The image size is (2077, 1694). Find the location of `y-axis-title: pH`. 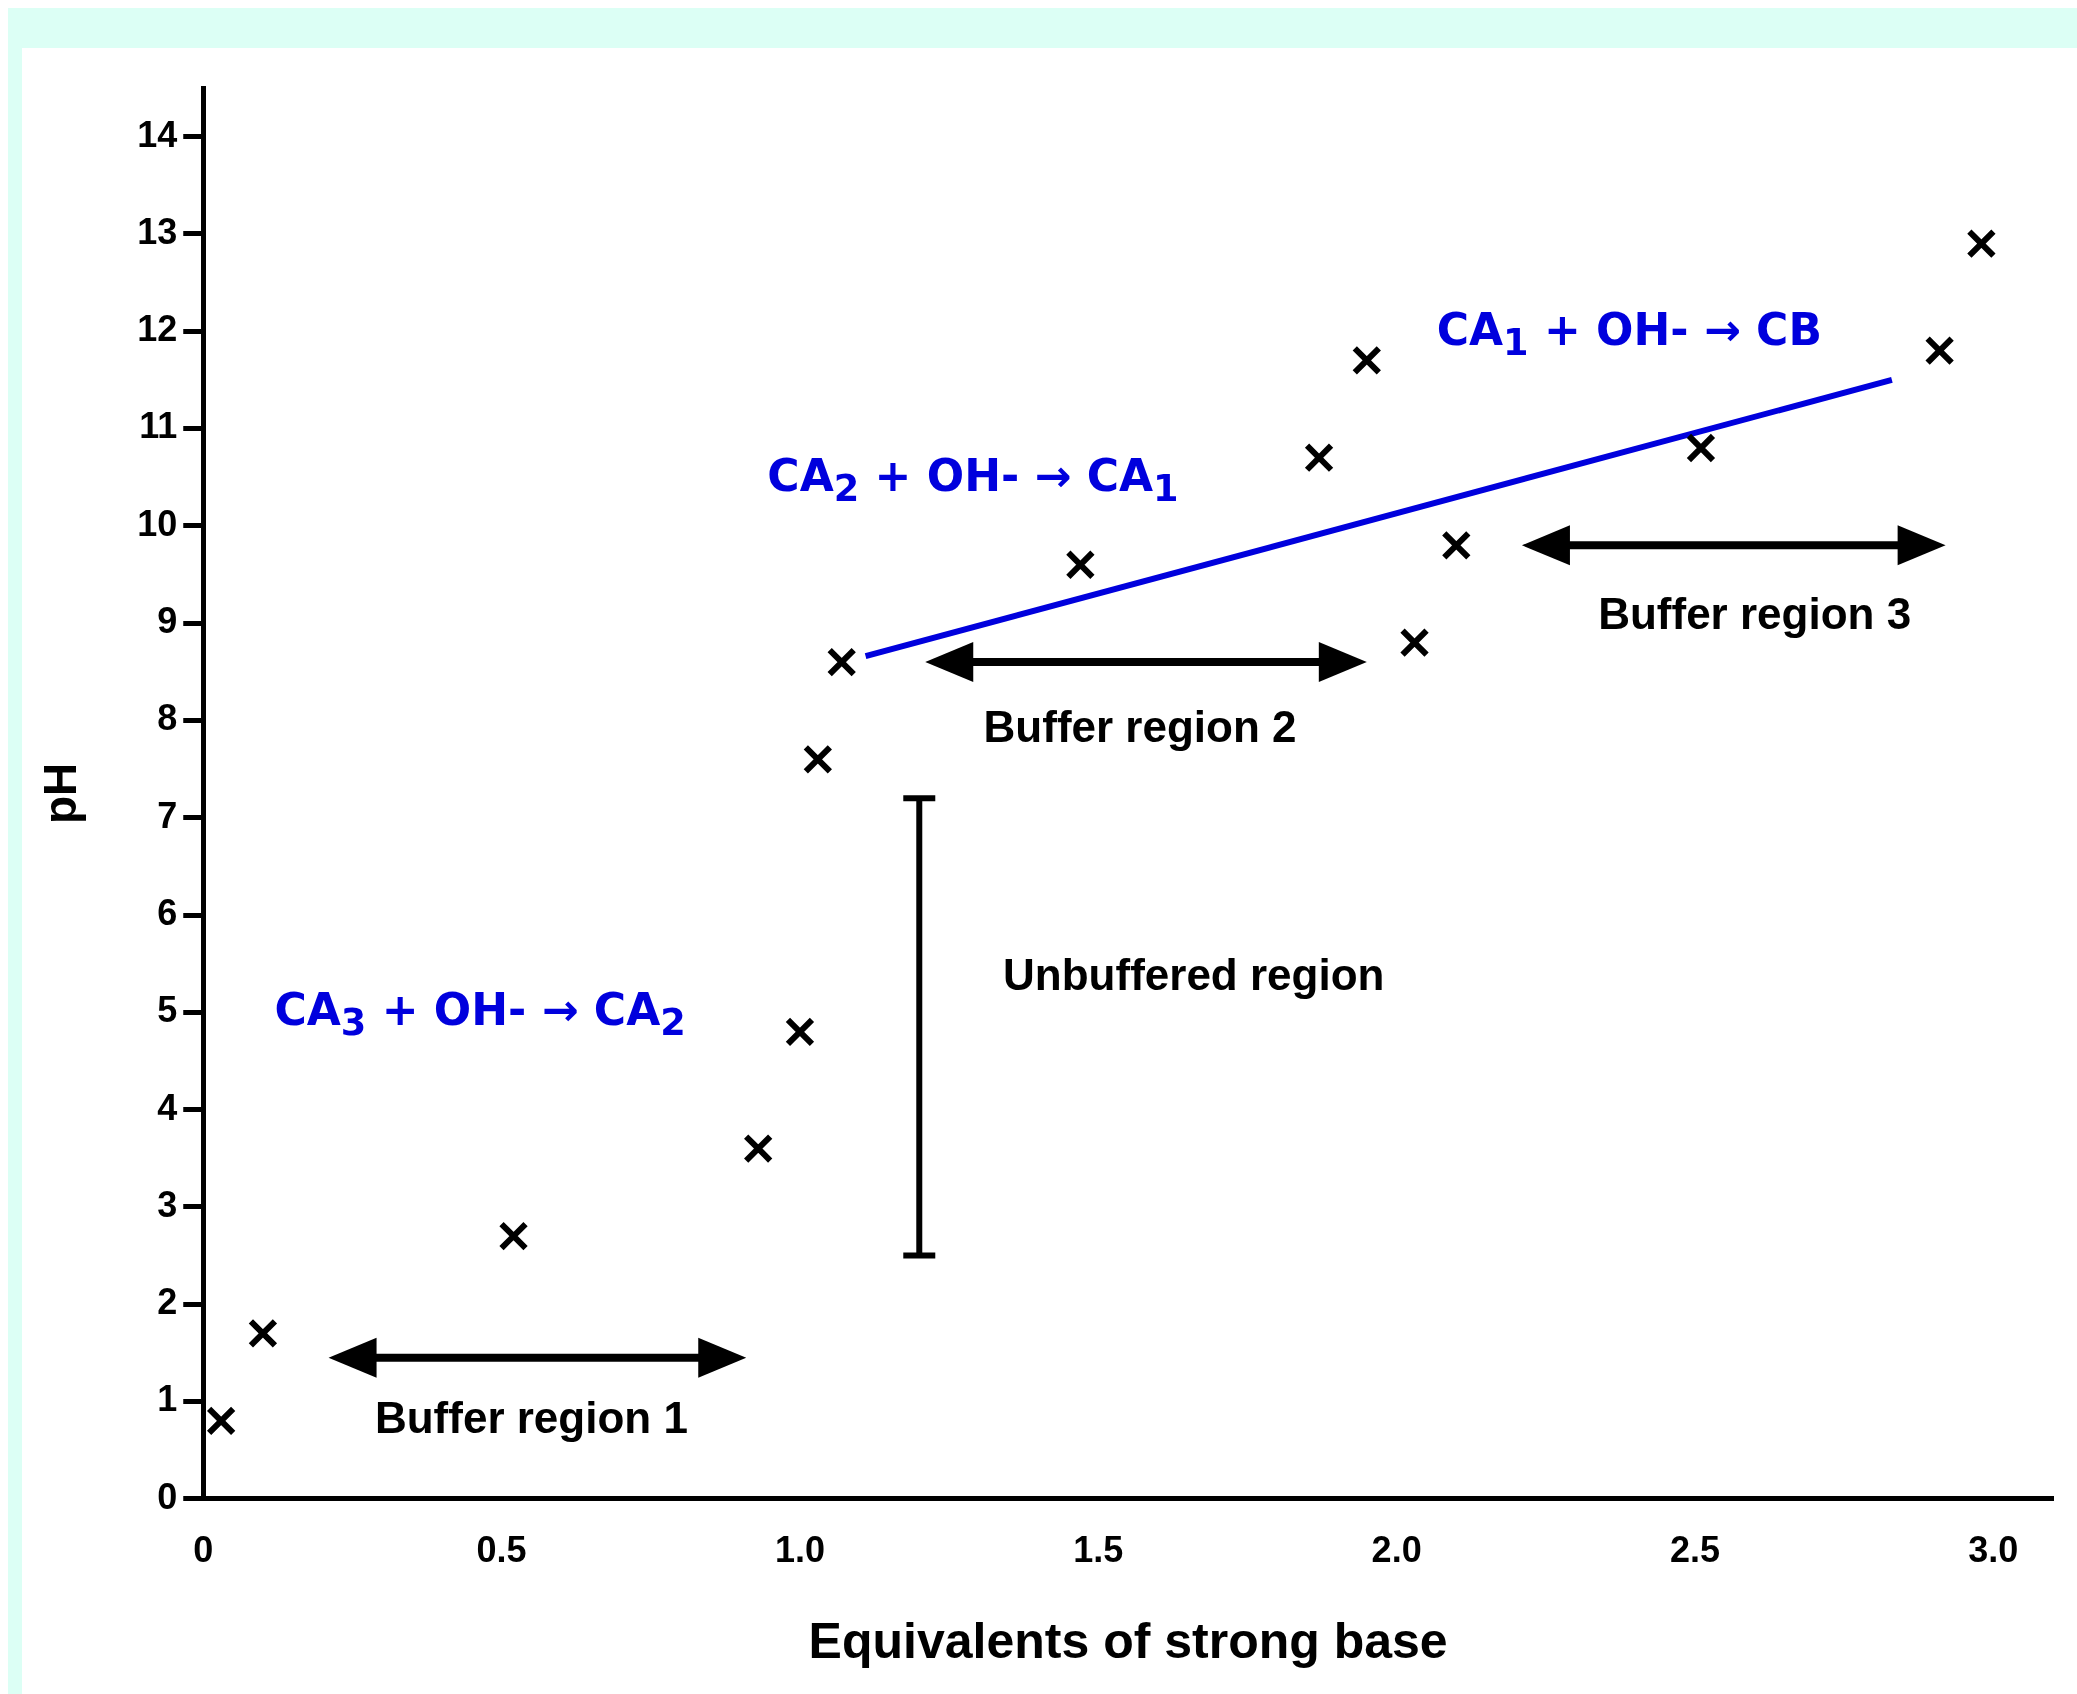

y-axis-title: pH is located at coordinates (60, 793).